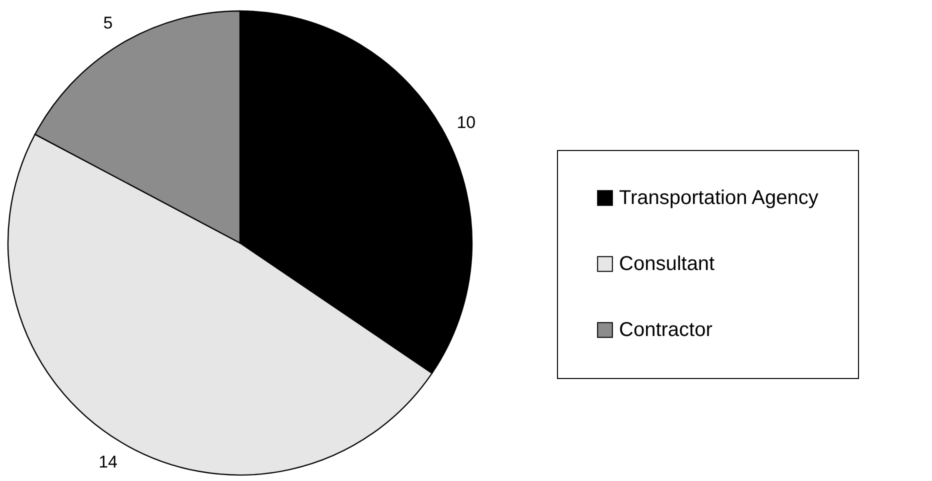  Describe the element at coordinates (108, 462) in the screenshot. I see `data-label: 14` at that location.